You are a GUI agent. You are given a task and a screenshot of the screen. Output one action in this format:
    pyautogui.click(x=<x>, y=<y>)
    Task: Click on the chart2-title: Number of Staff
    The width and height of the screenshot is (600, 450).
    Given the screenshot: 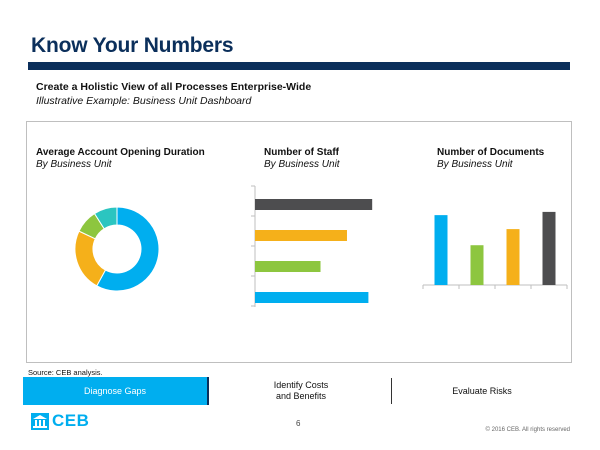 What is the action you would take?
    pyautogui.click(x=301, y=152)
    